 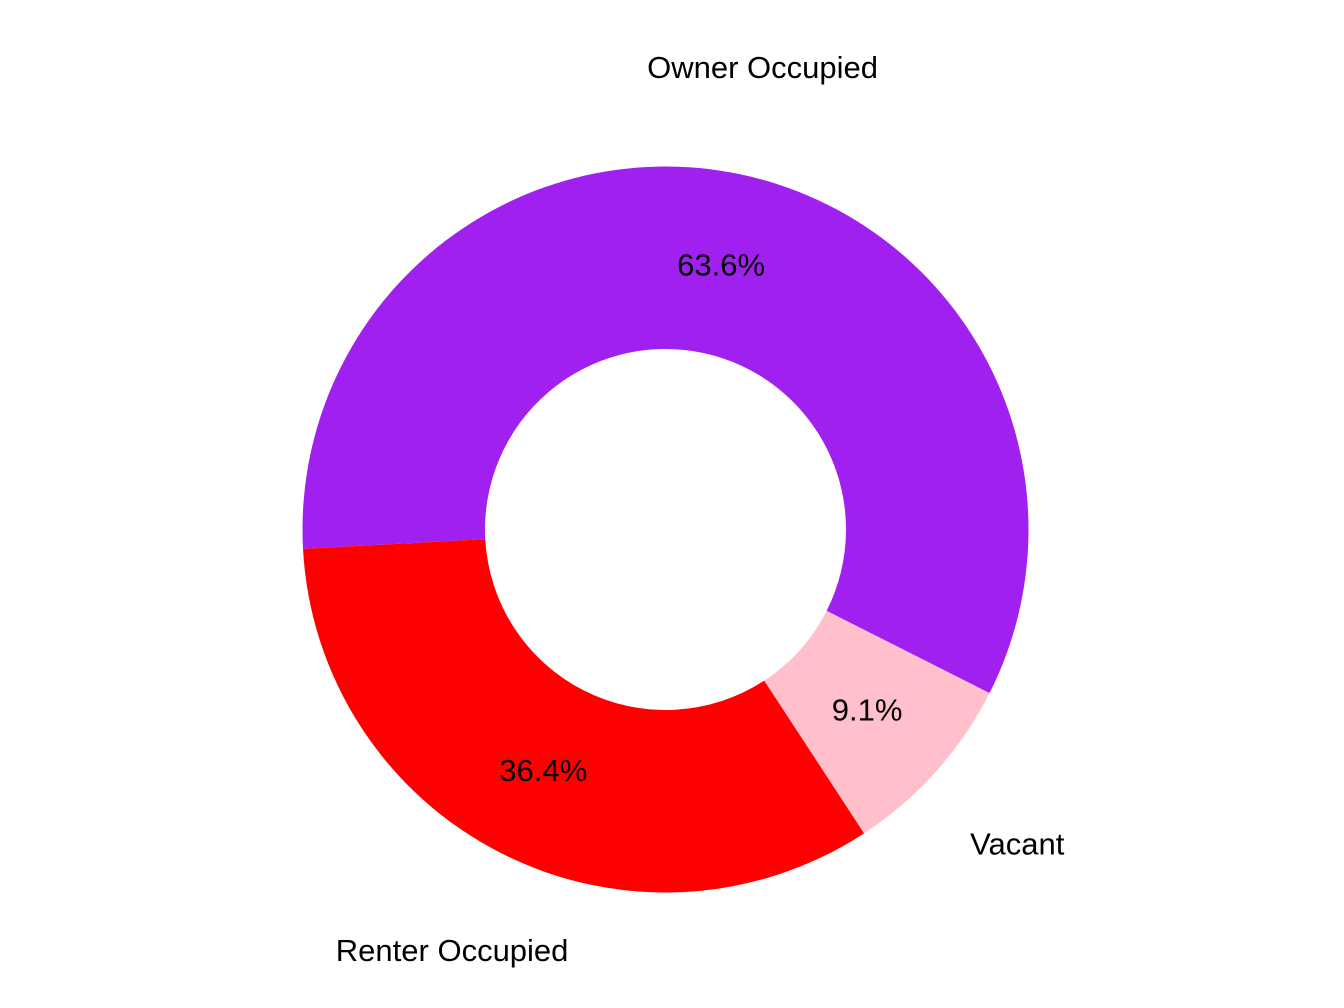 I want to click on pct-label-renter-occupied: 36.4%, so click(x=543, y=770).